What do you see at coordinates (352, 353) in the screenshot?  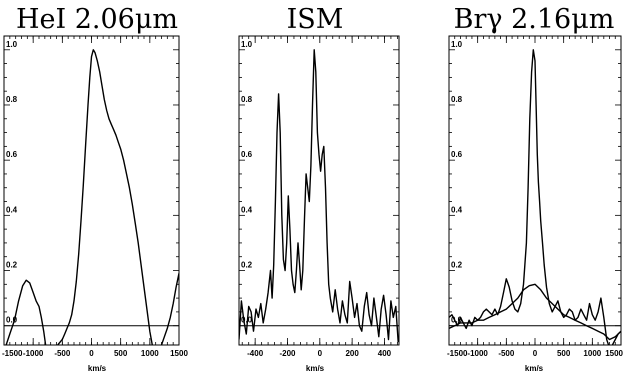 I see `x-tick-label: 200` at bounding box center [352, 353].